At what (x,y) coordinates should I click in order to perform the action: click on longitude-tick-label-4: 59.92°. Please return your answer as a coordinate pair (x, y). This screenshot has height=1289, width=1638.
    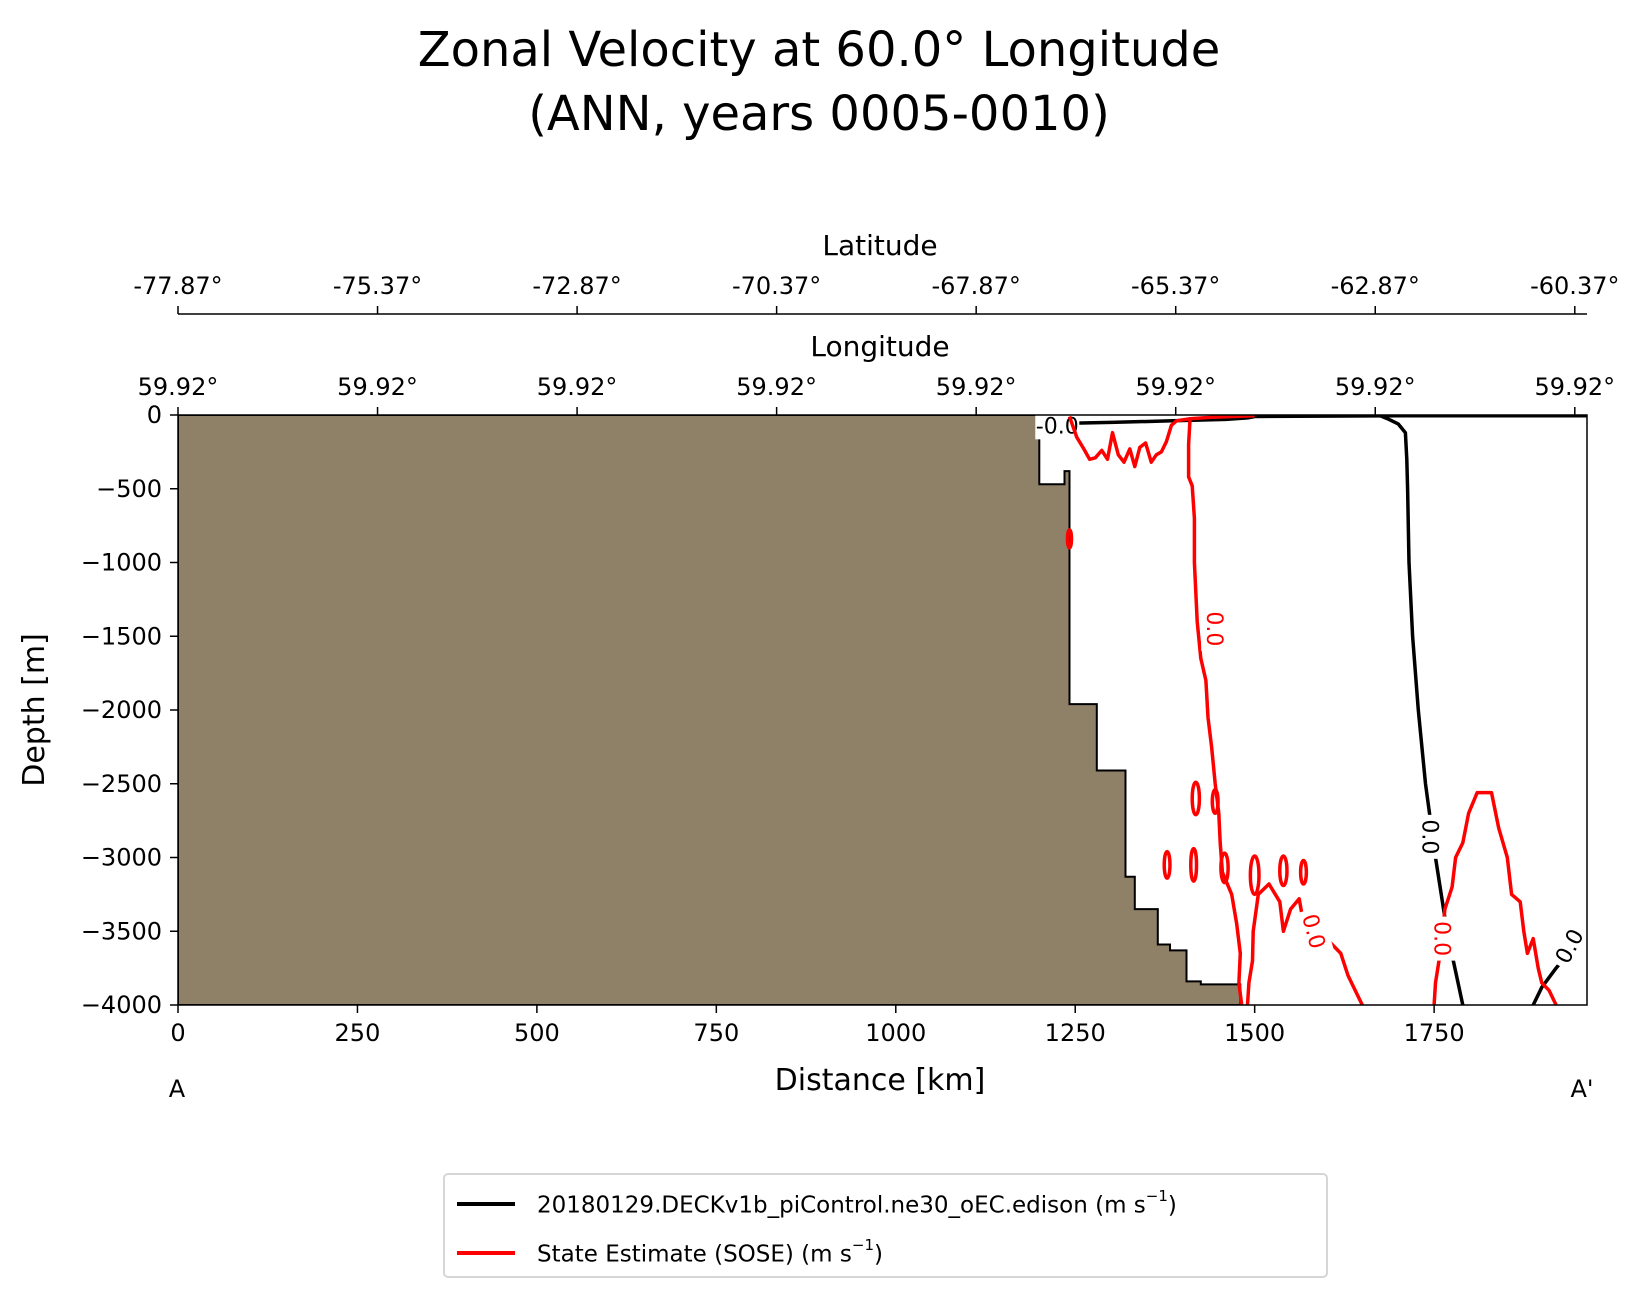
    Looking at the image, I should click on (976, 387).